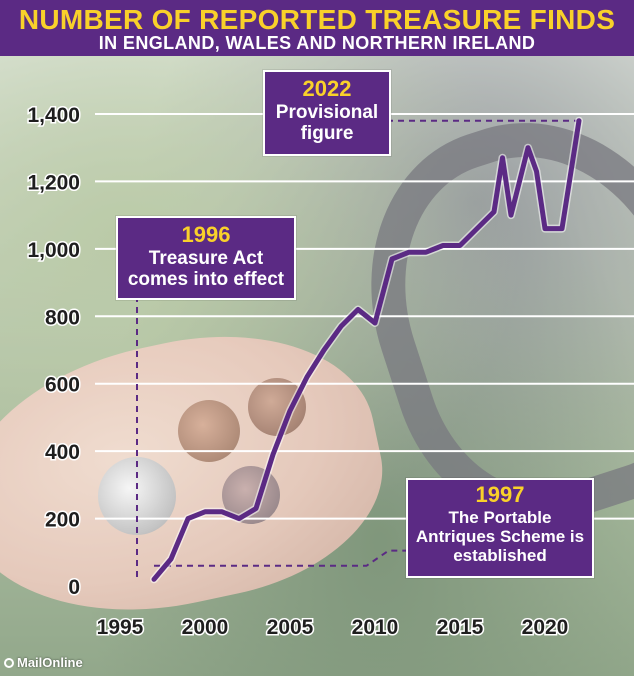  Describe the element at coordinates (206, 269) in the screenshot. I see `annotation-text: Treasure Act comes into effect` at that location.